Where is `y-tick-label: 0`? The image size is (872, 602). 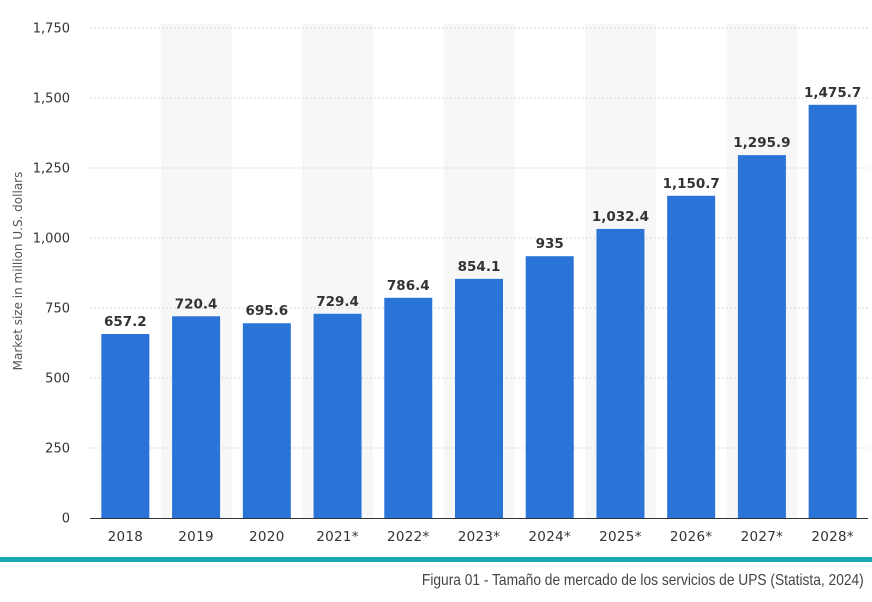
y-tick-label: 0 is located at coordinates (66, 519).